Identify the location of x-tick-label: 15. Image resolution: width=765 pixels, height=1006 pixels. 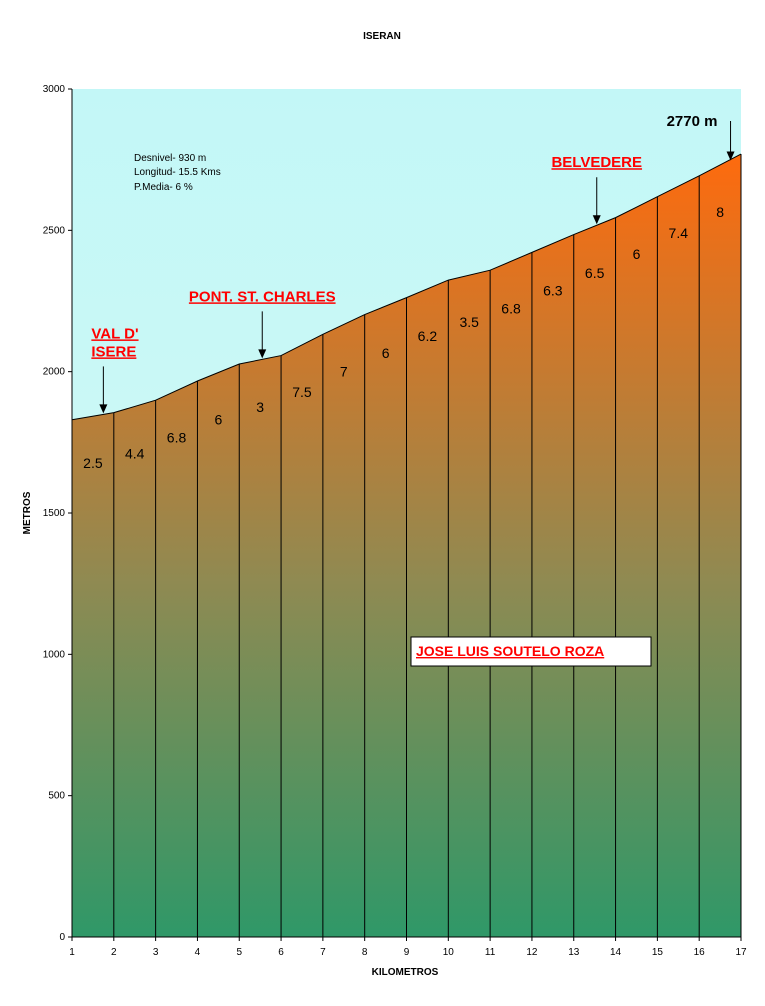
(658, 952).